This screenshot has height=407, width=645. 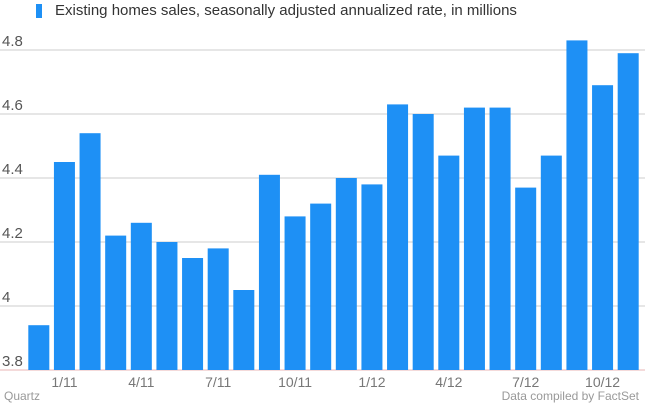 What do you see at coordinates (218, 382) in the screenshot?
I see `x-tick-label: 7/11` at bounding box center [218, 382].